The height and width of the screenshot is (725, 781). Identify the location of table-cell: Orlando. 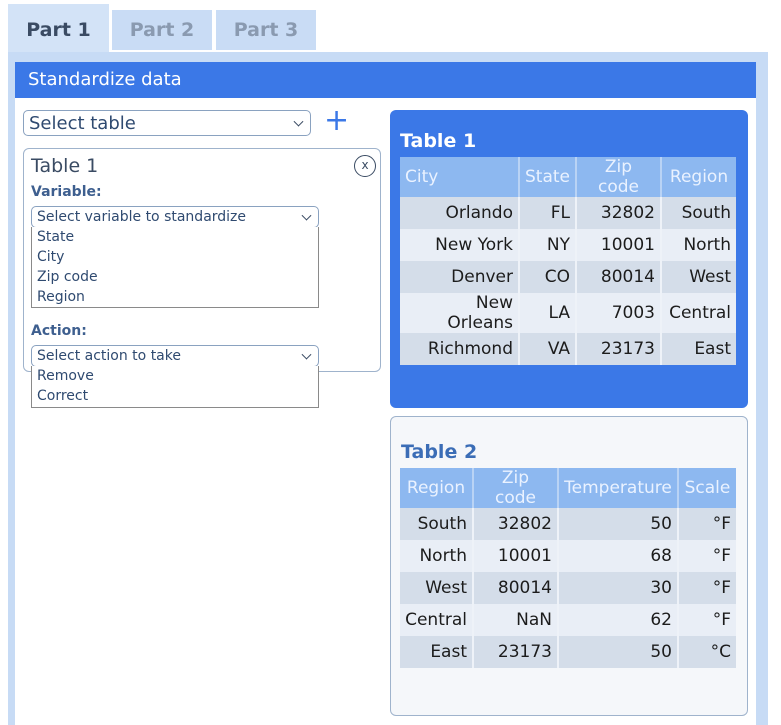
(460, 213).